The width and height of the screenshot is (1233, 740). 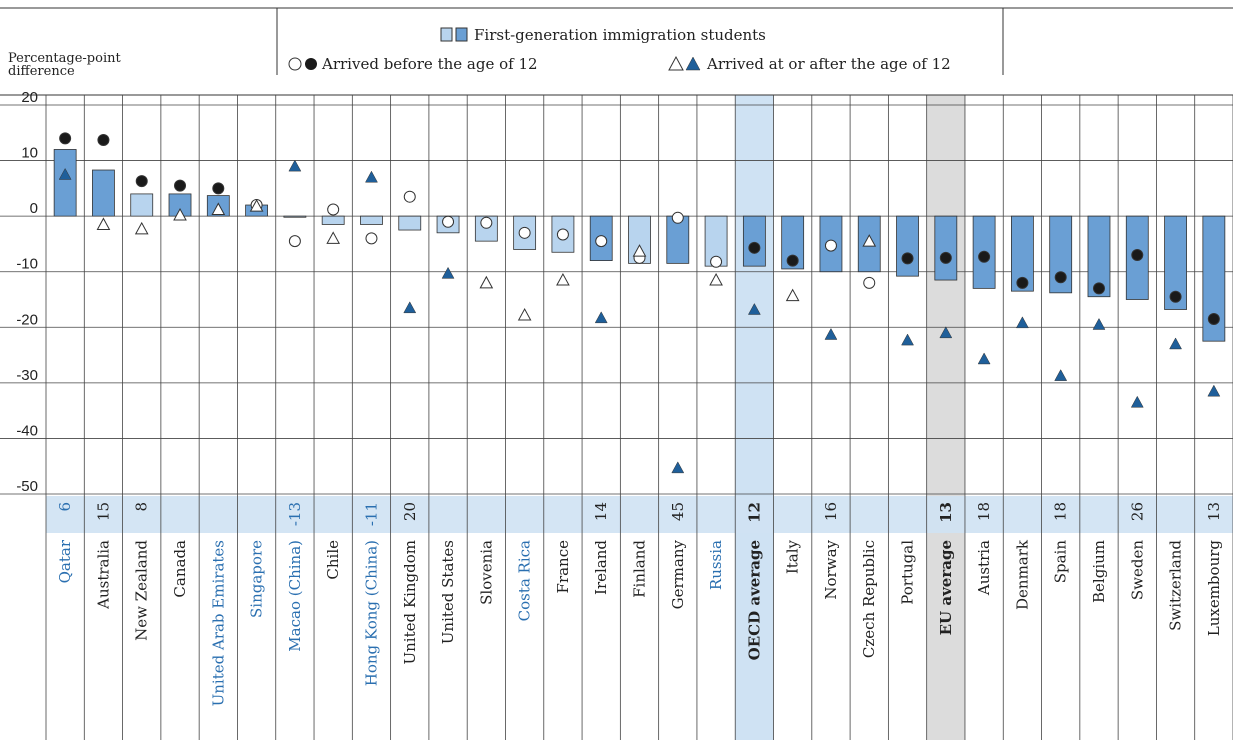 I want to click on legend-text: Arrived before the age of 12, so click(x=429, y=64).